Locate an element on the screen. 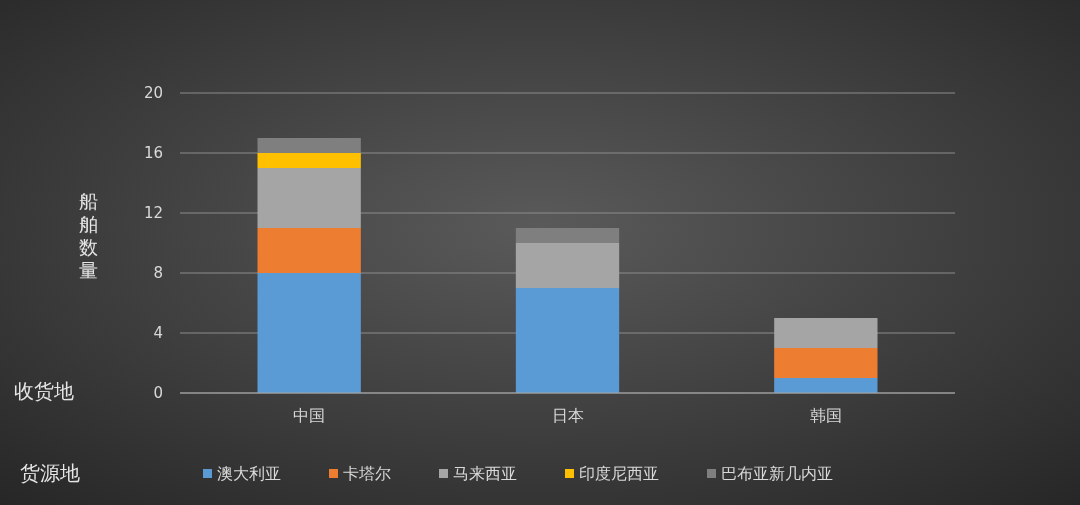 This screenshot has height=505, width=1080. legend-title: 货源地 is located at coordinates (50, 473).